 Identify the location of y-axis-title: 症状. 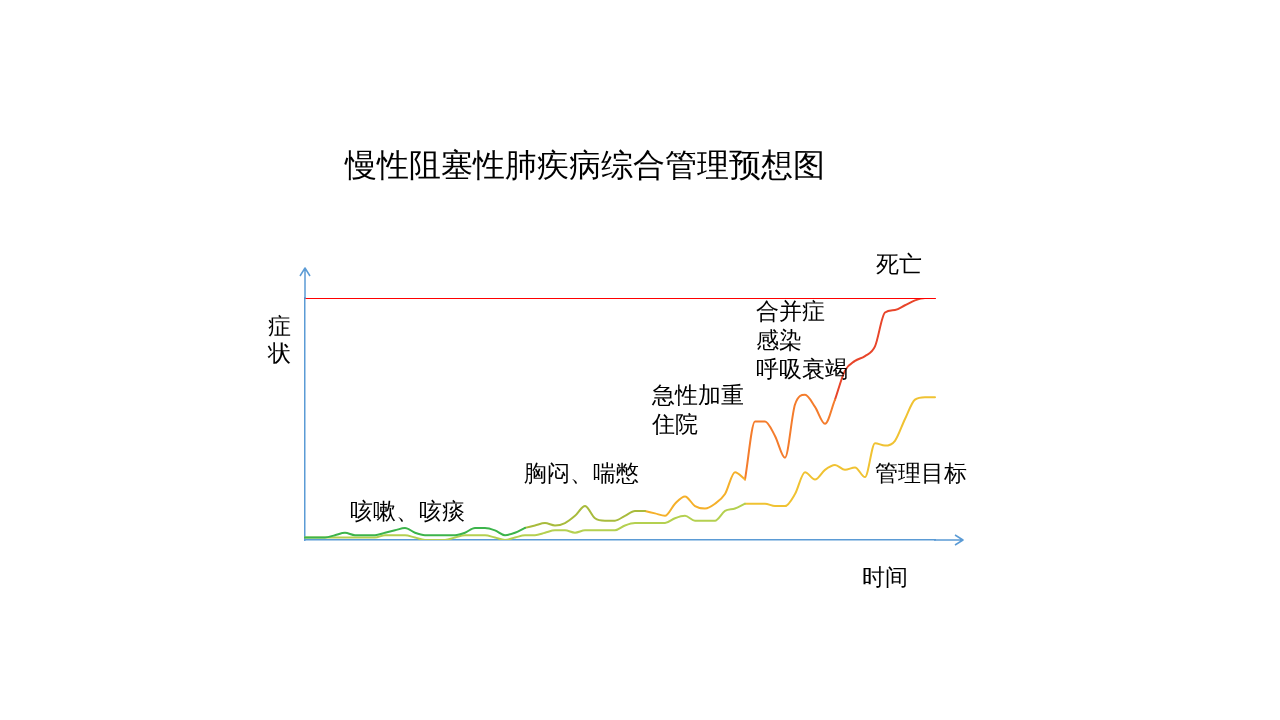
(280, 340).